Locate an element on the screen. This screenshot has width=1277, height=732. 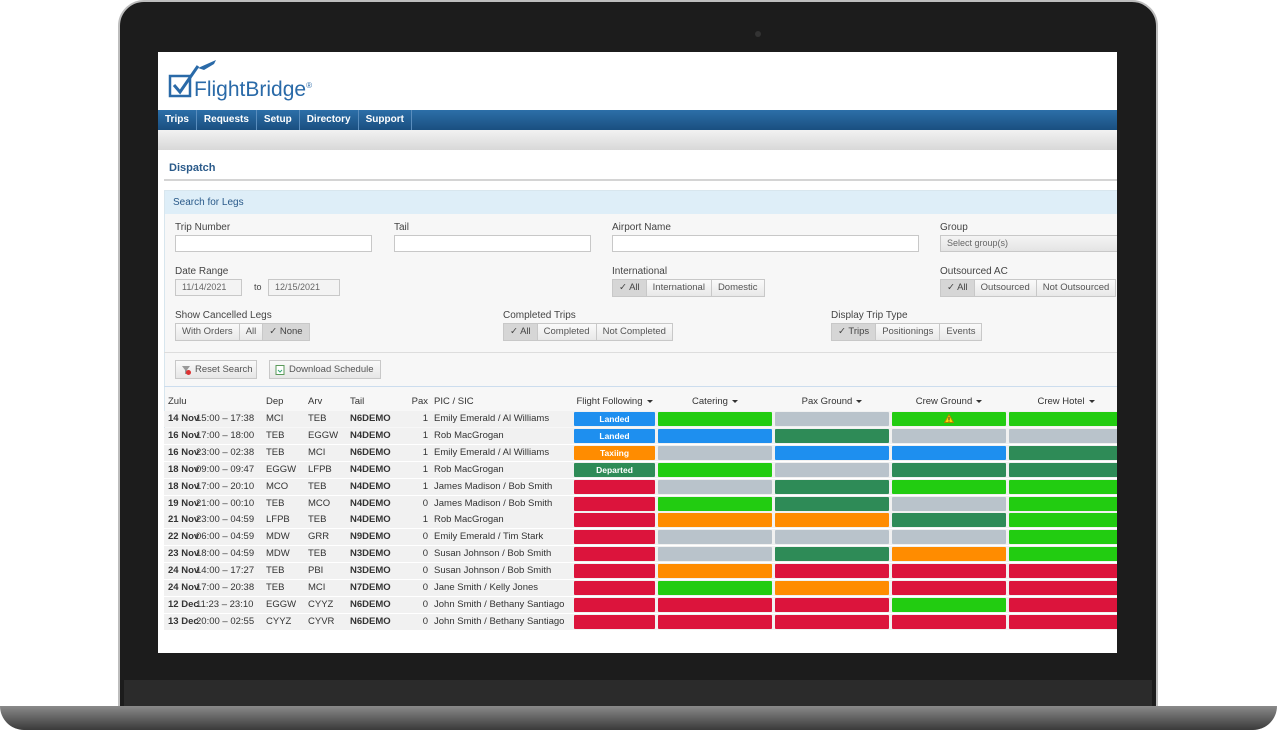
status-cell: Taxiing is located at coordinates (614, 452).